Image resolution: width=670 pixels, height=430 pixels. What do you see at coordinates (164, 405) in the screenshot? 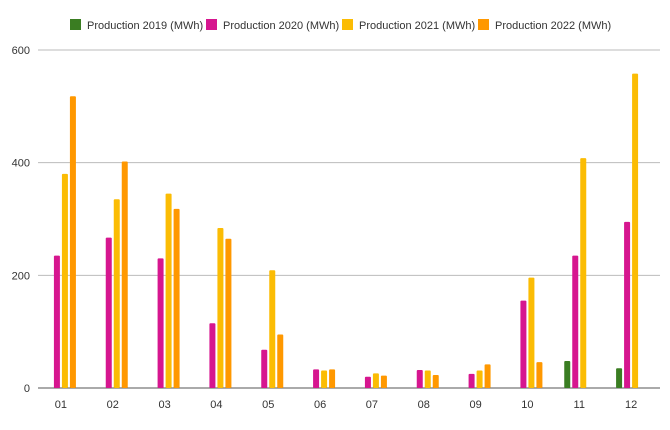
I see `x-tick-label: 03` at bounding box center [164, 405].